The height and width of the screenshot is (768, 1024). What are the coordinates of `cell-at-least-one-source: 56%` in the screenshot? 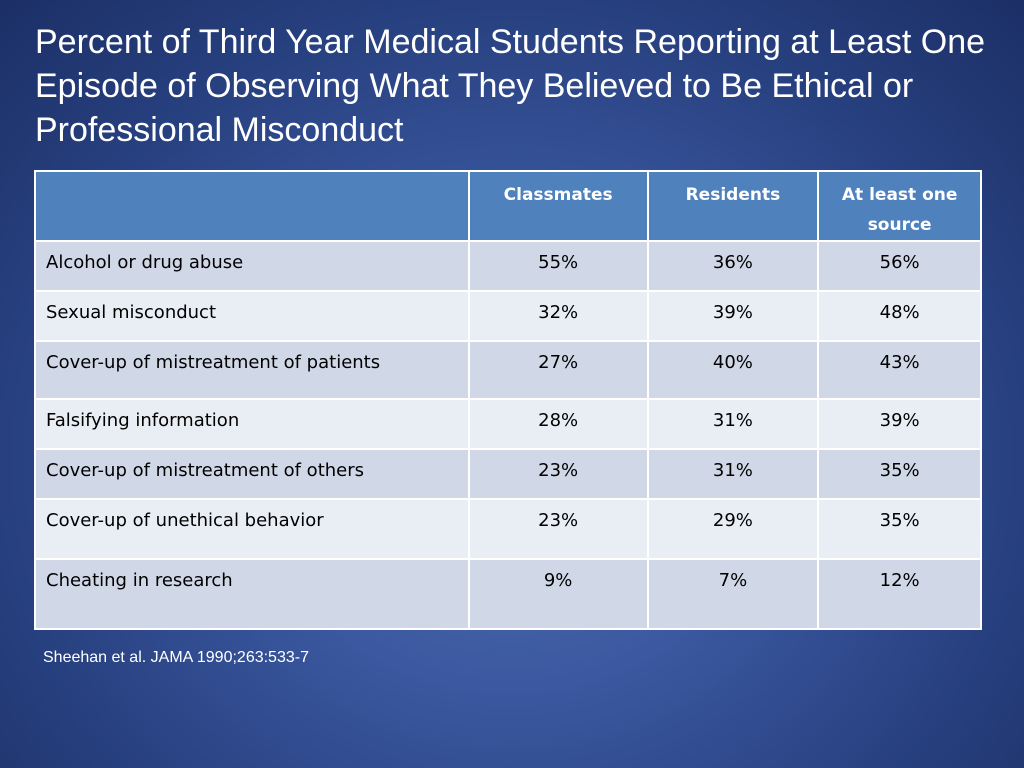 It's located at (899, 266).